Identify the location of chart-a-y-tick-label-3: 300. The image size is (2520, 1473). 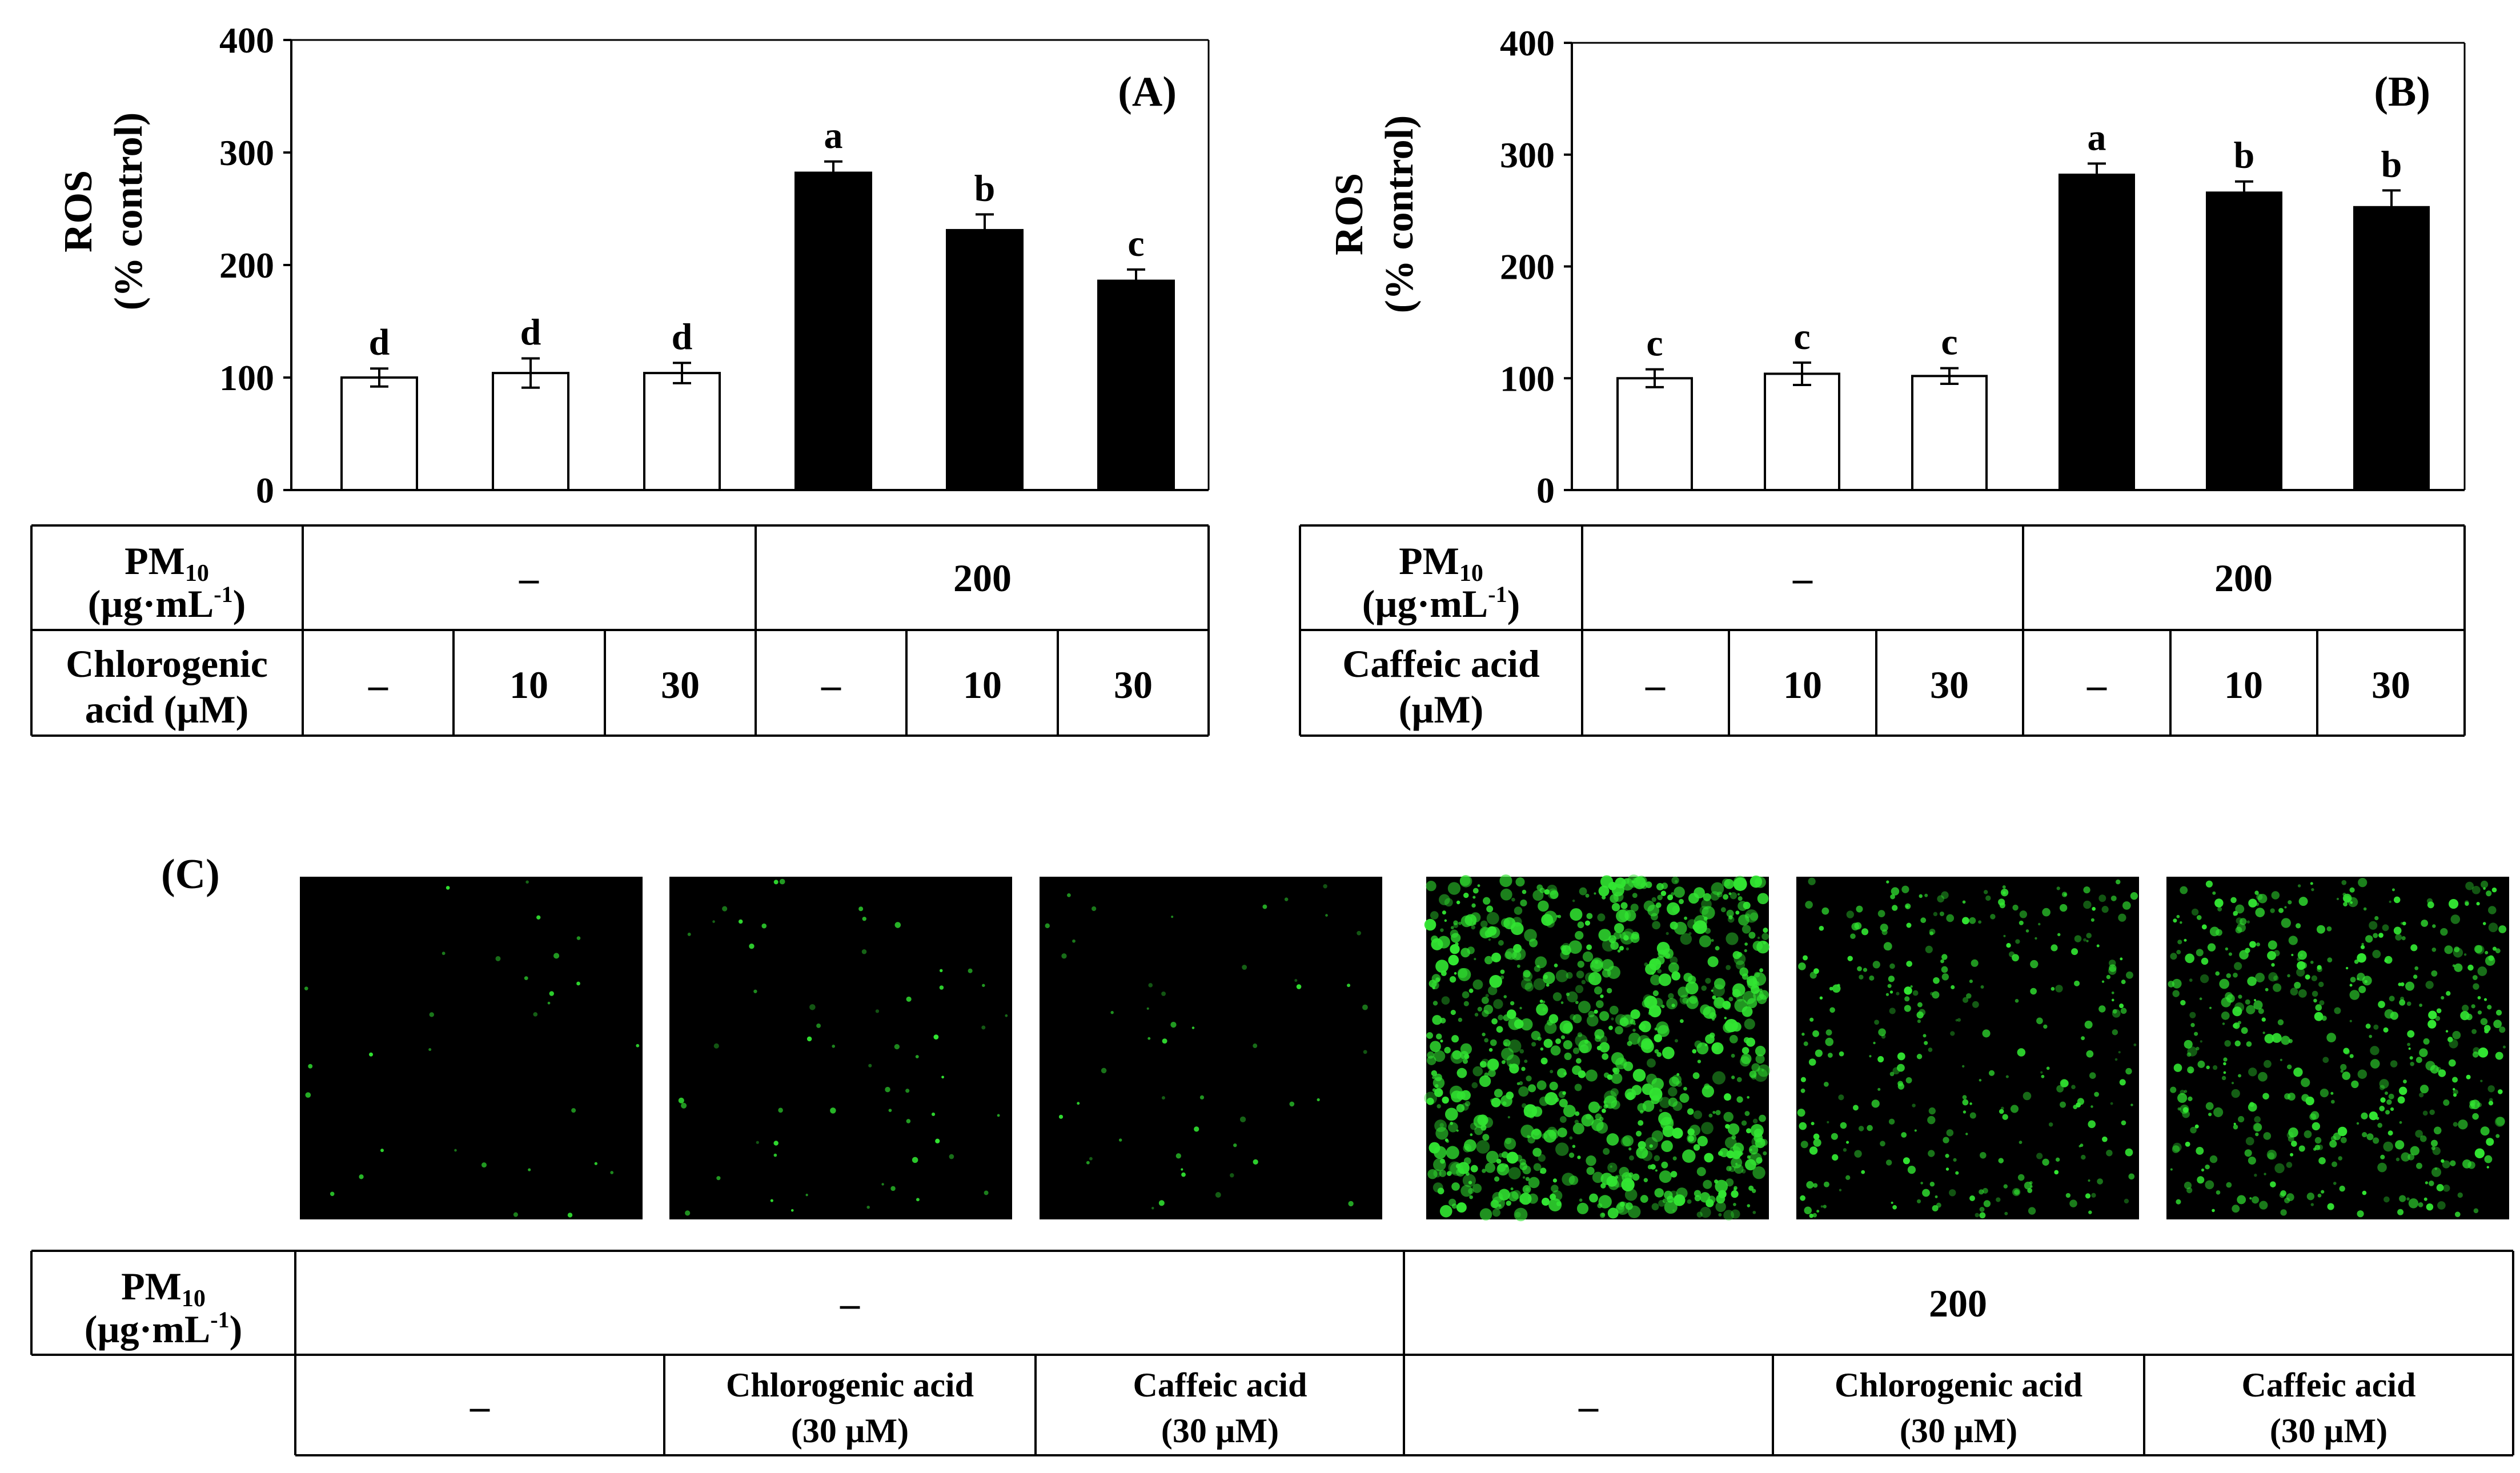
(246, 153).